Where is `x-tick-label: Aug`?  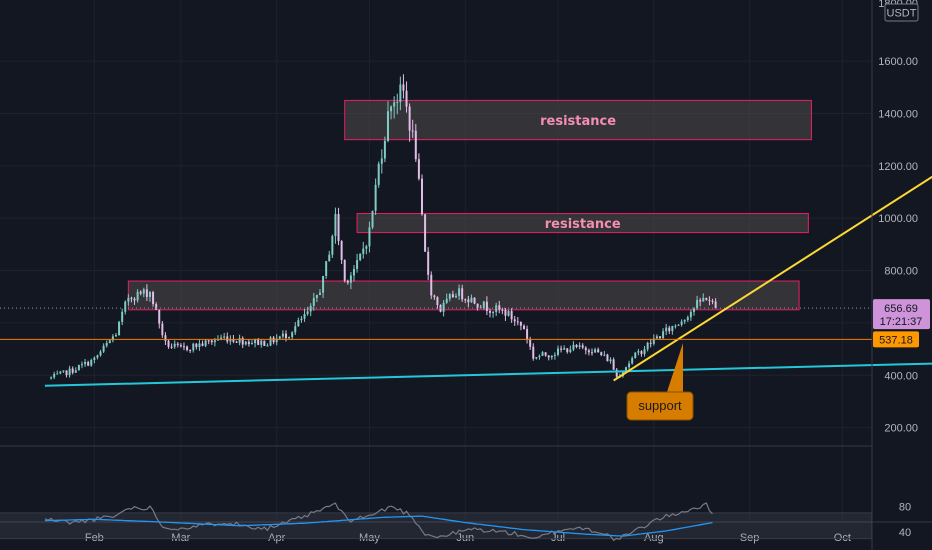
x-tick-label: Aug is located at coordinates (654, 538).